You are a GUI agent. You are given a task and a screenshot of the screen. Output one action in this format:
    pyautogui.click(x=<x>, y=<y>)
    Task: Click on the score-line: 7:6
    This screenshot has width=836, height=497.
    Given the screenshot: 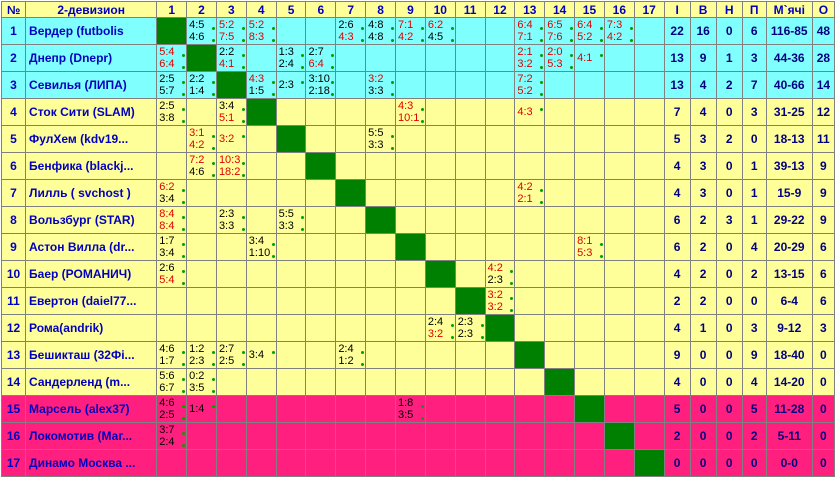 What is the action you would take?
    pyautogui.click(x=555, y=37)
    